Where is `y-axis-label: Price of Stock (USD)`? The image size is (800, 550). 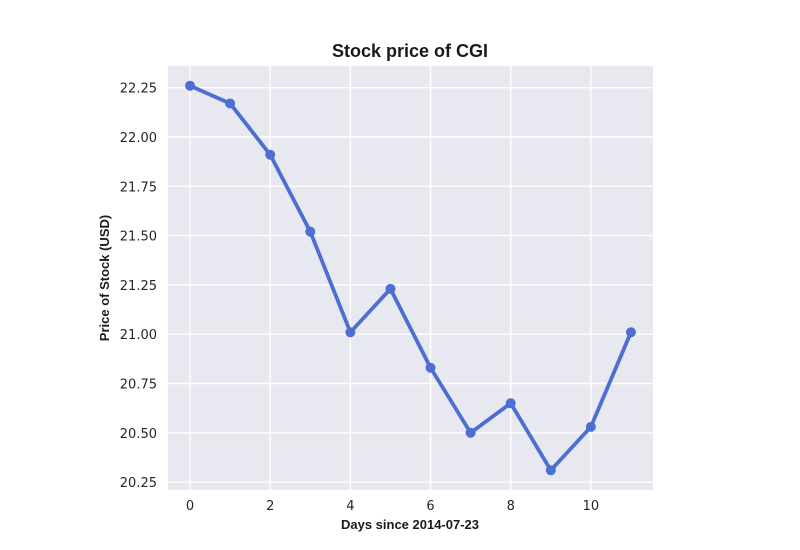
y-axis-label: Price of Stock (USD) is located at coordinates (104, 278).